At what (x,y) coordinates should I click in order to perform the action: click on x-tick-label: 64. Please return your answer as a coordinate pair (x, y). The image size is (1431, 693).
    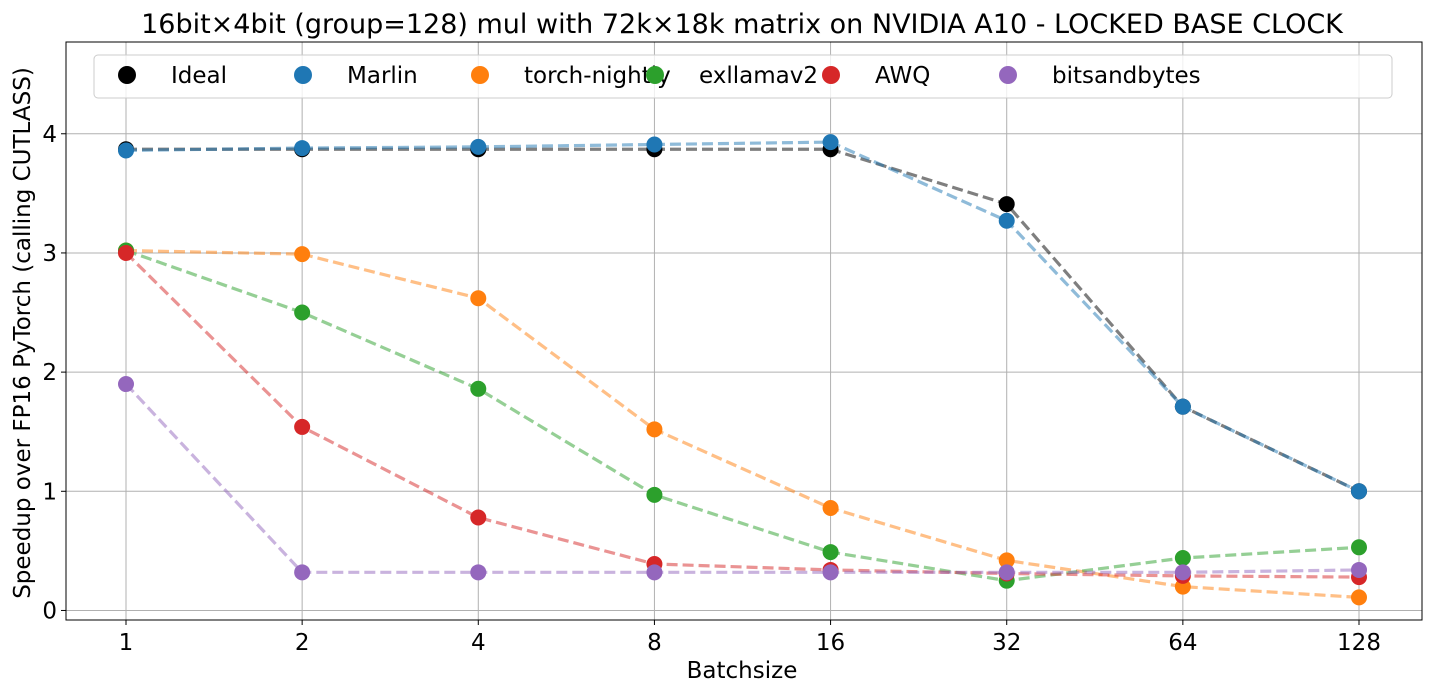
    Looking at the image, I should click on (1182, 643).